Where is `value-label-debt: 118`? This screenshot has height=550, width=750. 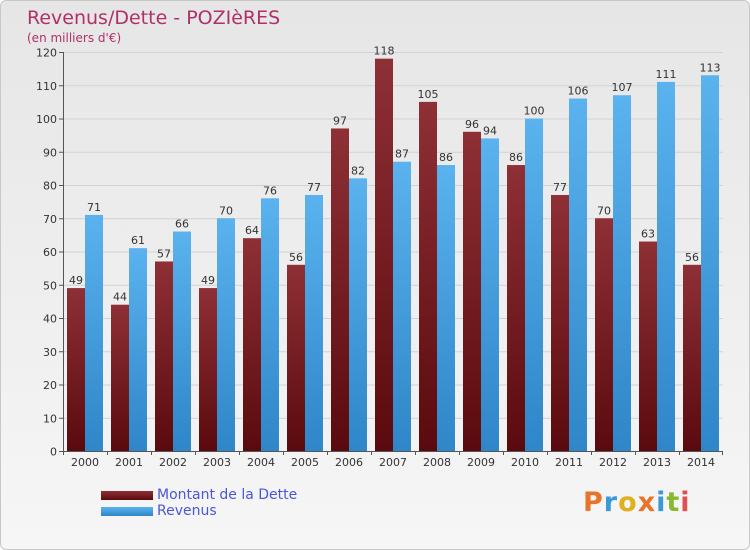
value-label-debt: 118 is located at coordinates (384, 51).